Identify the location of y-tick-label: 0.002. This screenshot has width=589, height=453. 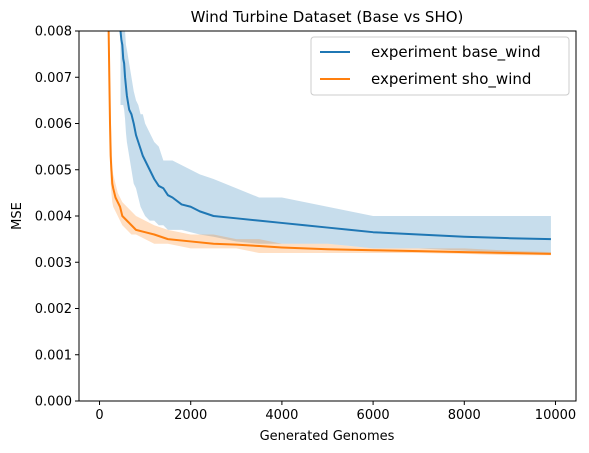
(53, 309).